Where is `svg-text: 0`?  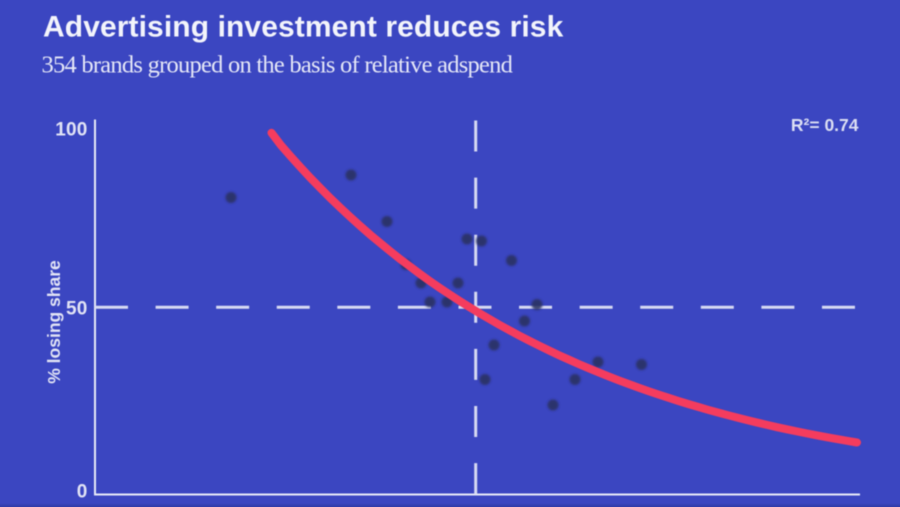 svg-text: 0 is located at coordinates (82, 491).